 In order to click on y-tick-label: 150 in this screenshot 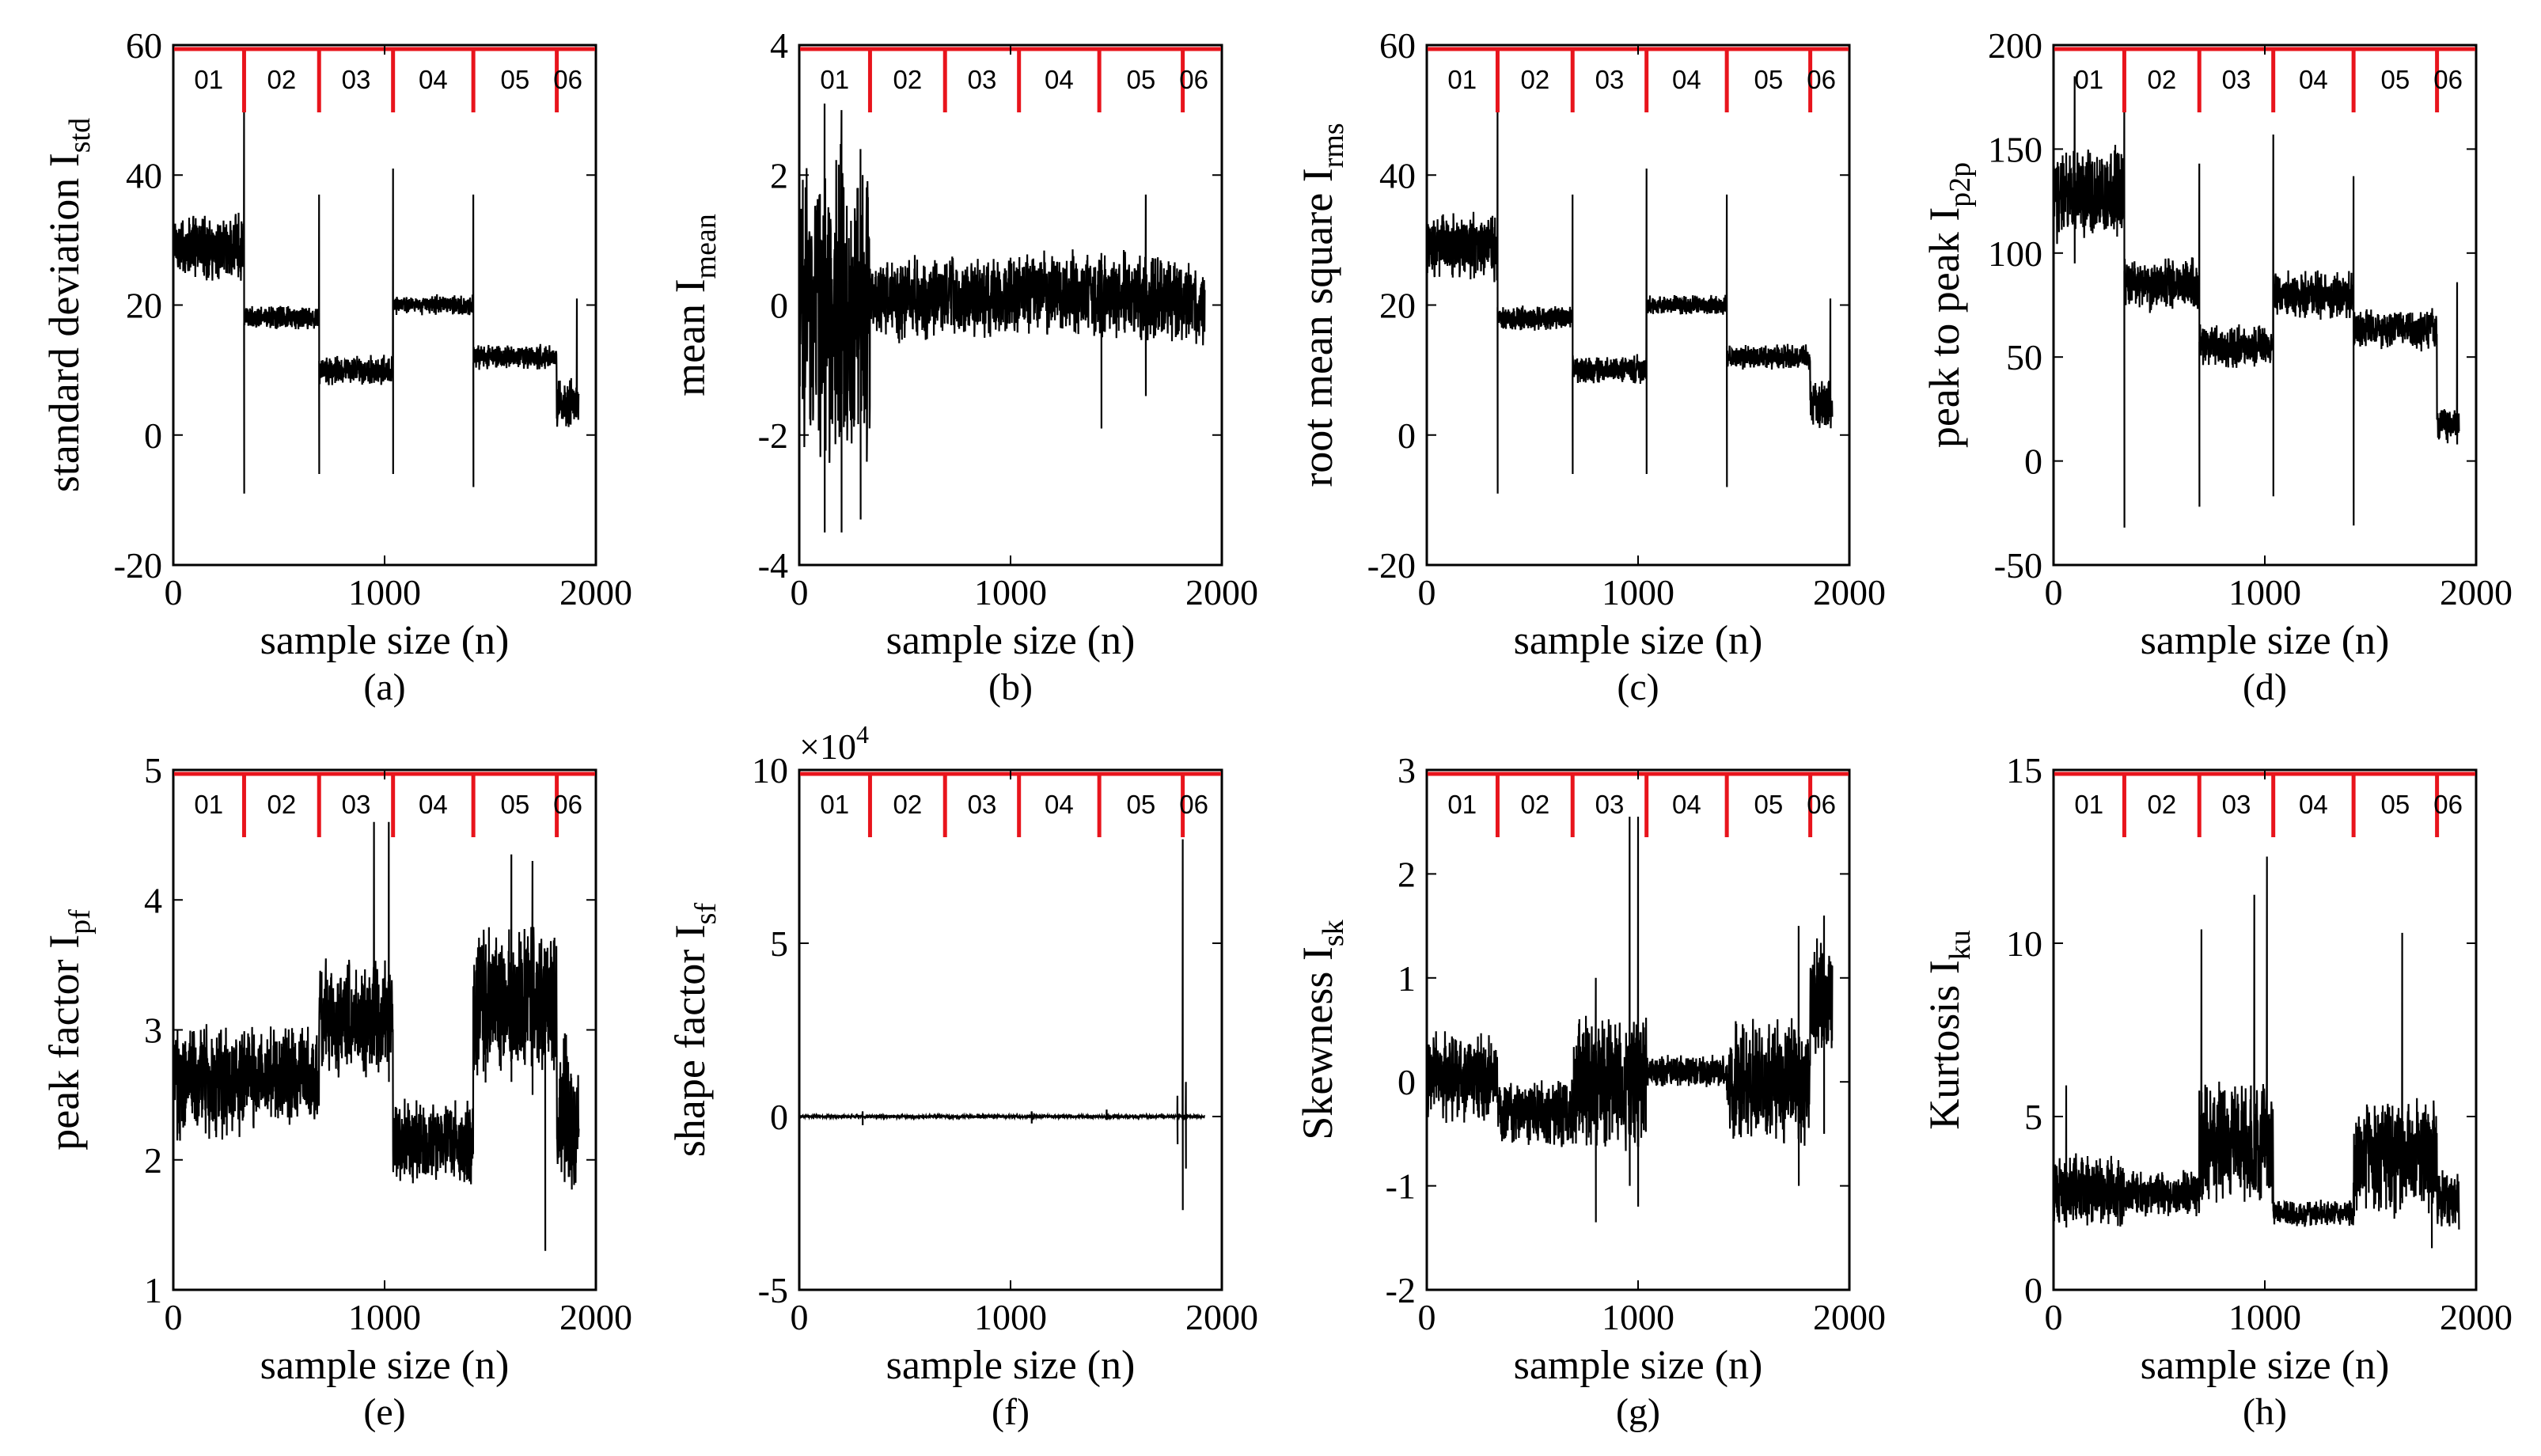, I will do `click(2015, 149)`.